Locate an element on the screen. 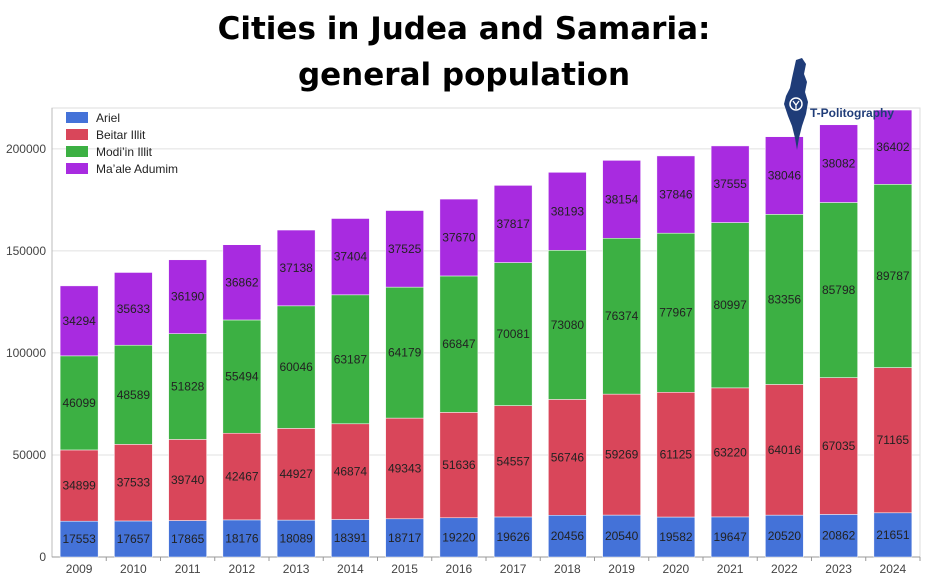  data-label: 80997 is located at coordinates (730, 305).